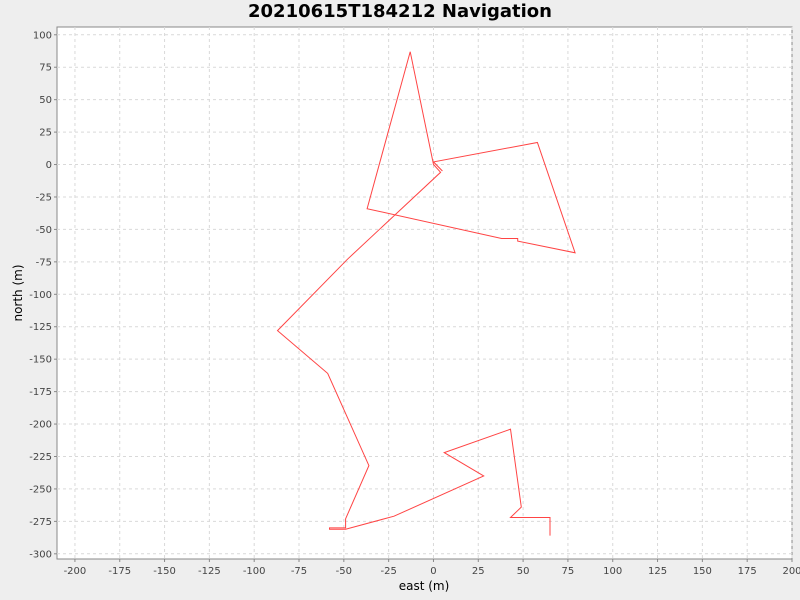  What do you see at coordinates (424, 586) in the screenshot?
I see `x-axis-label: east (m)` at bounding box center [424, 586].